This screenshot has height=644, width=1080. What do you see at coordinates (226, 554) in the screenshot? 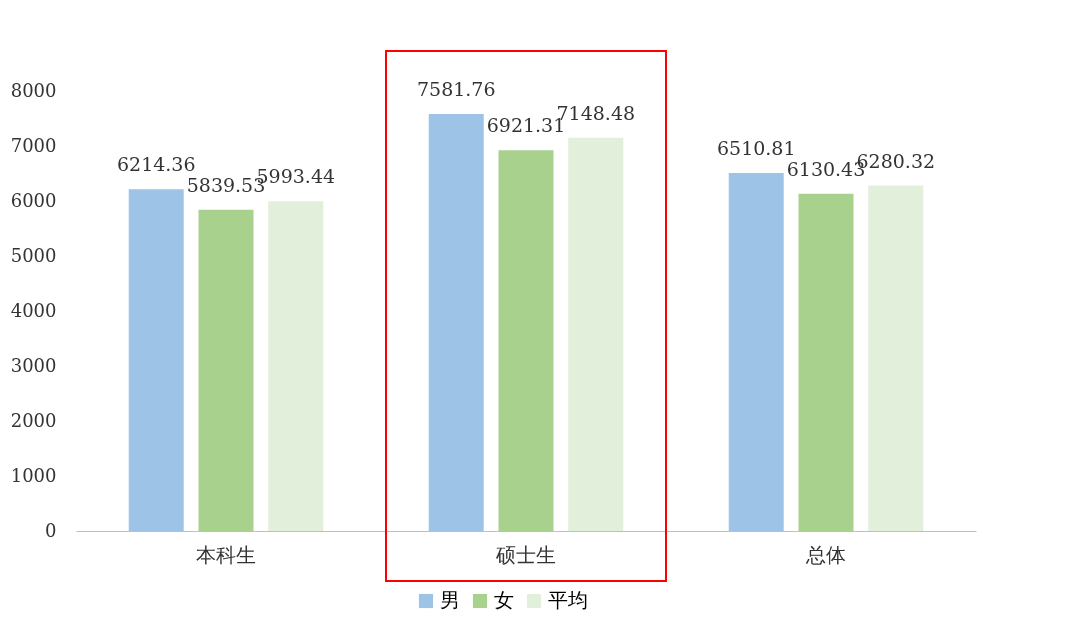
I see `x-tick-label: 本科生` at bounding box center [226, 554].